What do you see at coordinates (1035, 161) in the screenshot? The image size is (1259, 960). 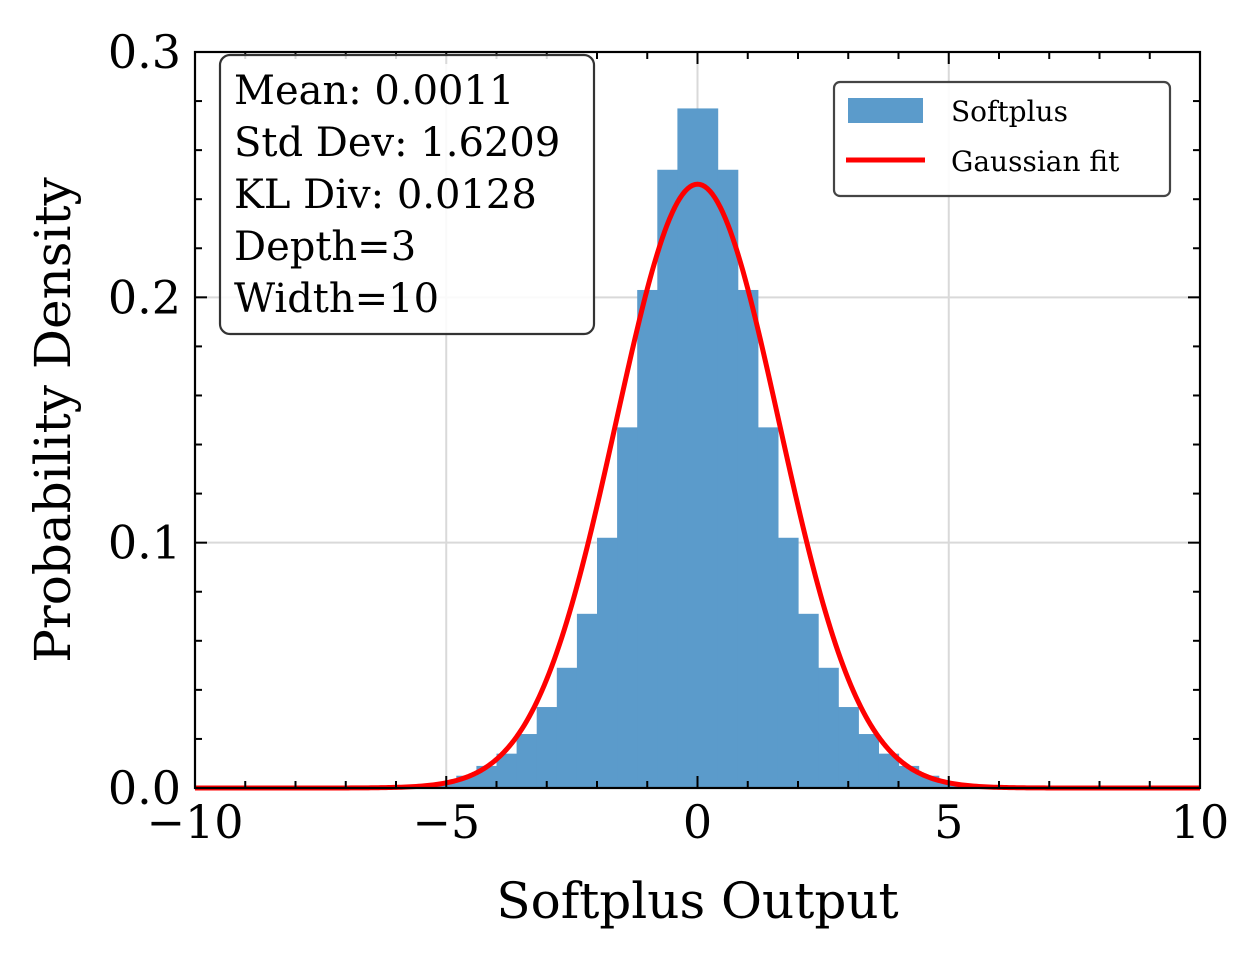 I see `legend-label-gaussian-fit: Gaussian fit` at bounding box center [1035, 161].